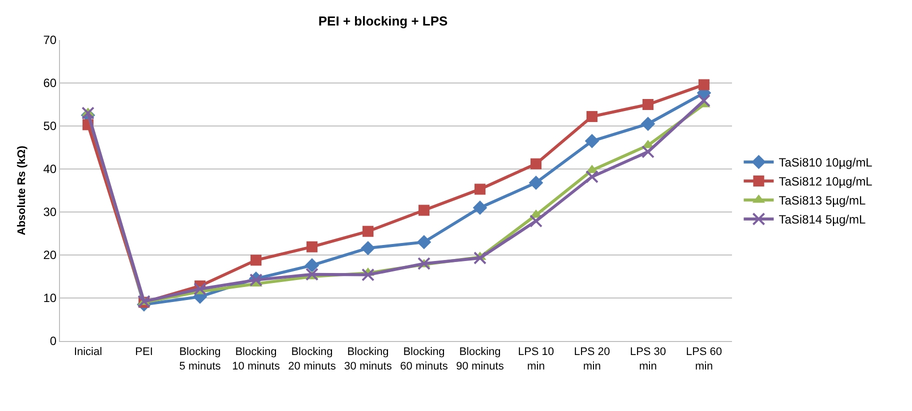 This screenshot has height=411, width=912. Describe the element at coordinates (536, 359) in the screenshot. I see `x-tick-label: LPS 10 min` at that location.